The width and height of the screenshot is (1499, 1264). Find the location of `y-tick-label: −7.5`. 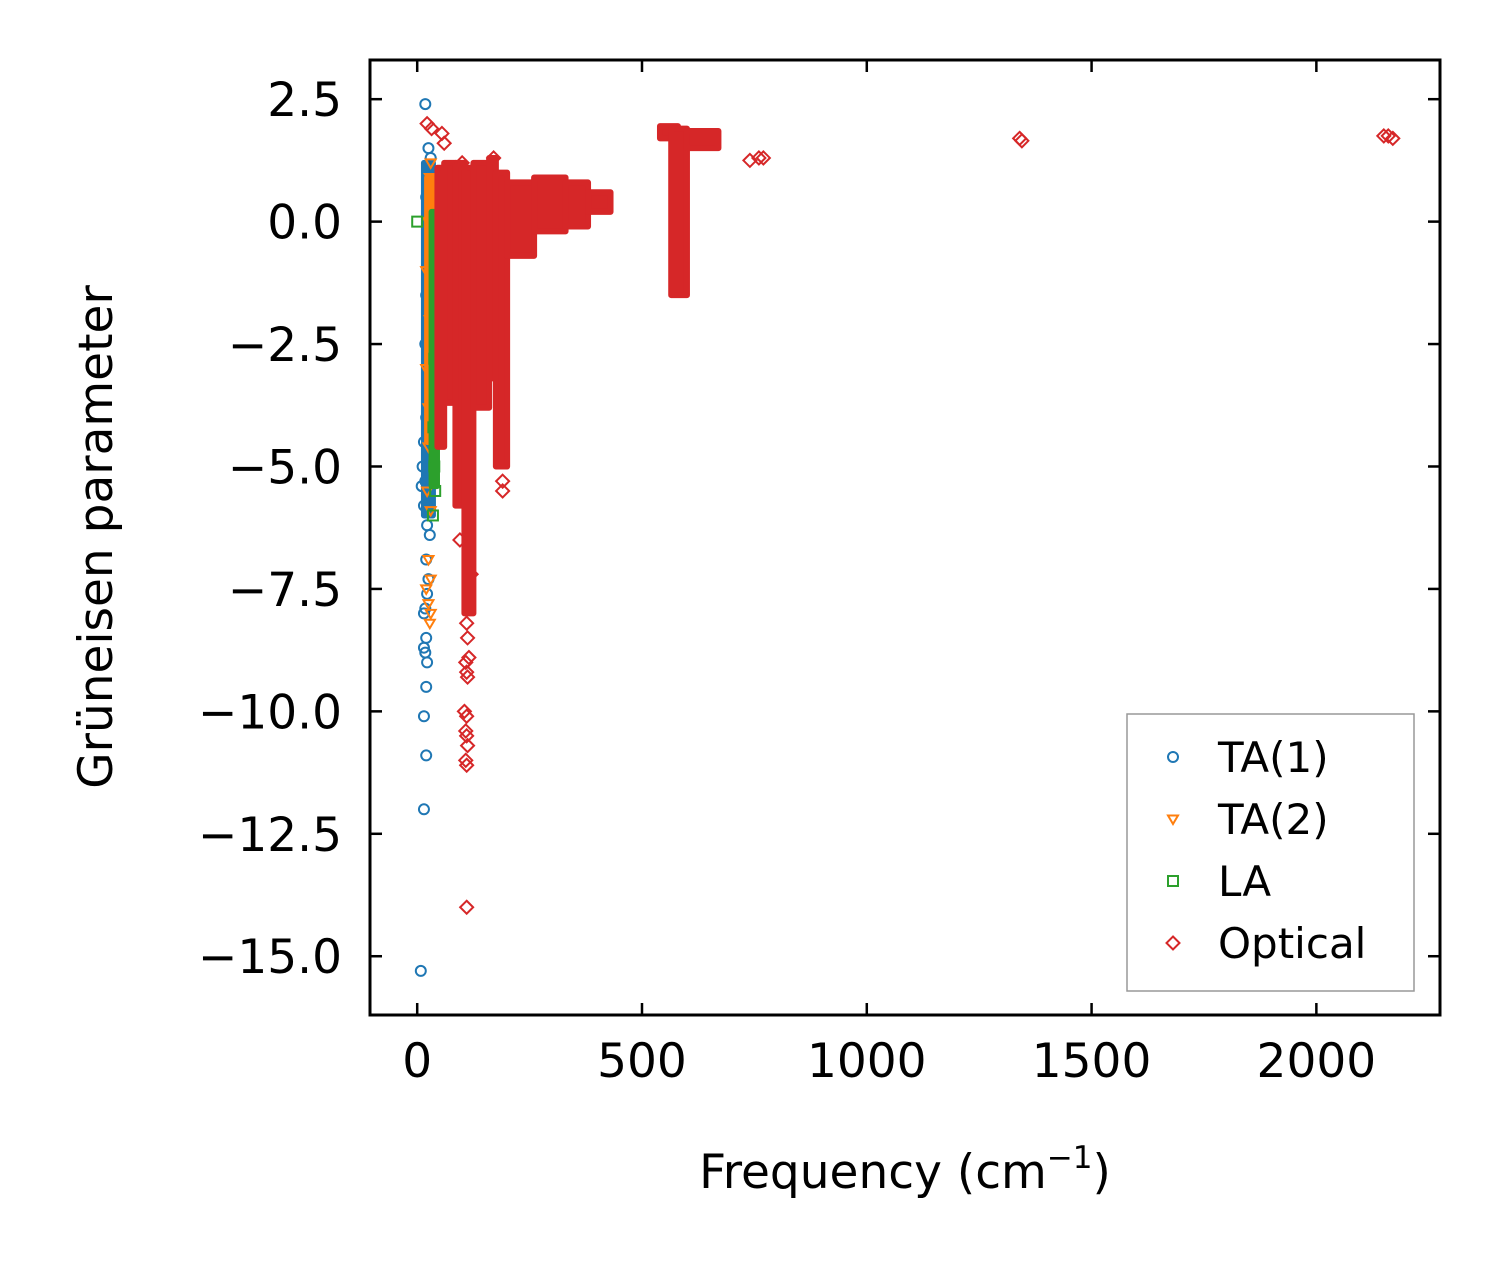

y-tick-label: −7.5 is located at coordinates (285, 590).